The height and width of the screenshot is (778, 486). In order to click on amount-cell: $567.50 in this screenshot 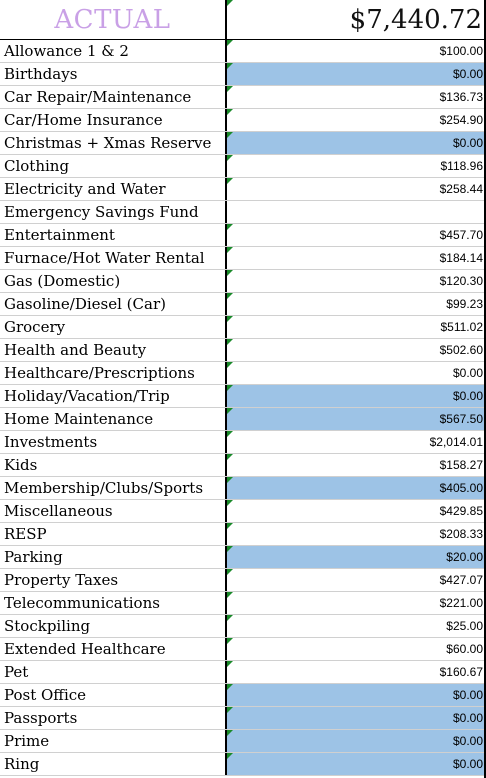, I will do `click(355, 419)`.